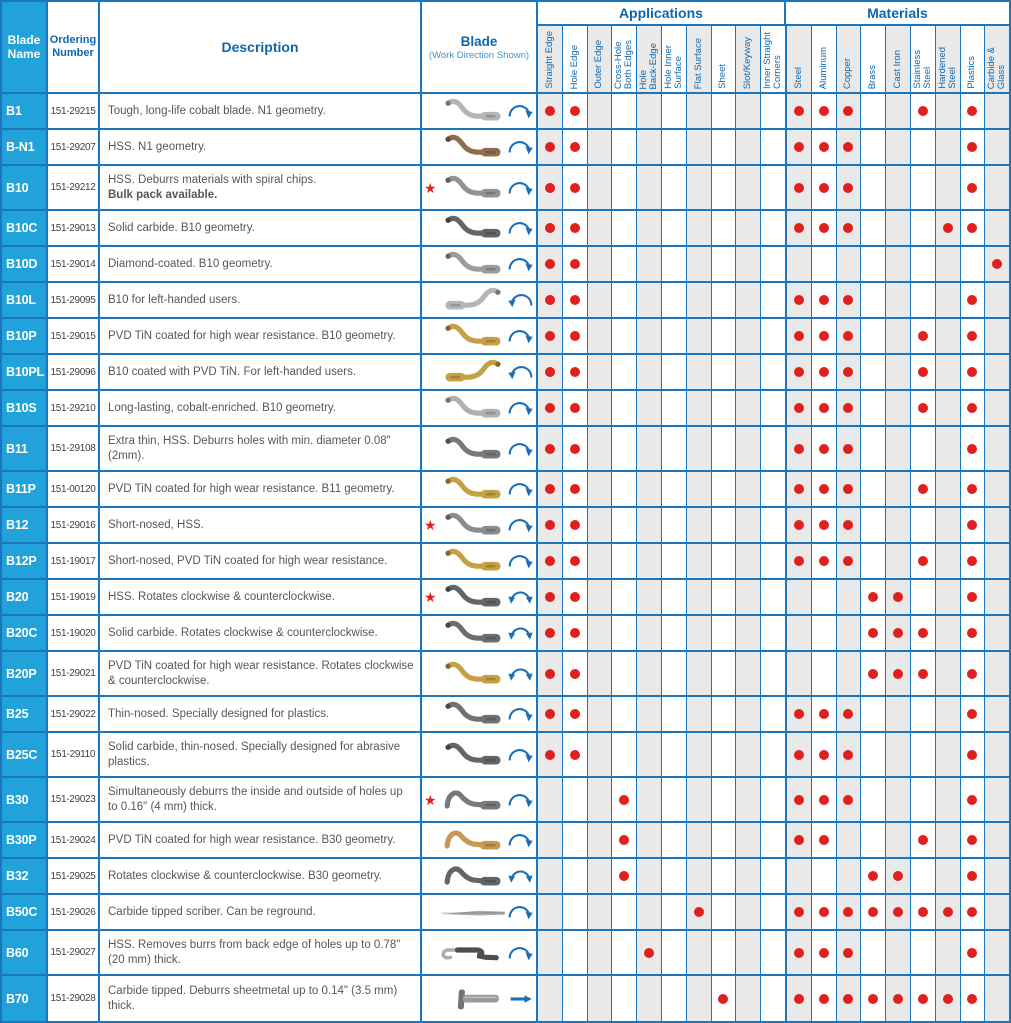 The image size is (1011, 1023). What do you see at coordinates (74, 876) in the screenshot?
I see `ordering-number-cell: 151-29025` at bounding box center [74, 876].